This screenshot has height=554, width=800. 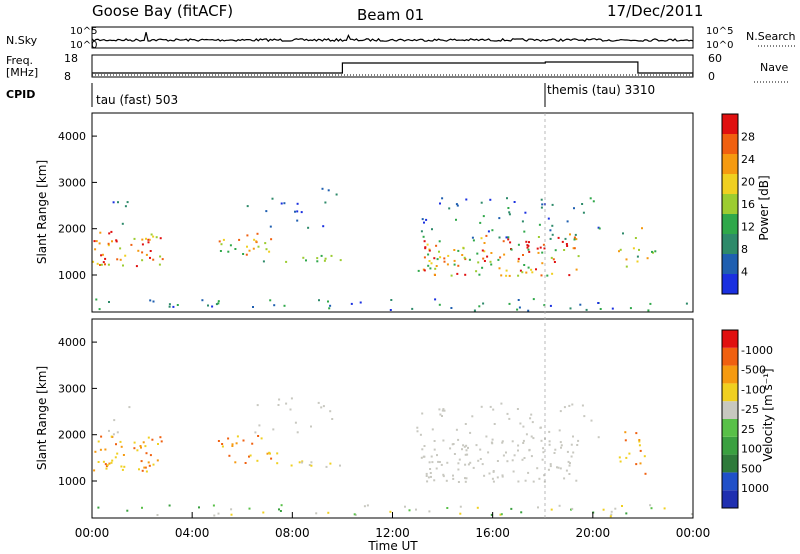 I want to click on colorbar-tick-label: -100, so click(x=753, y=389).